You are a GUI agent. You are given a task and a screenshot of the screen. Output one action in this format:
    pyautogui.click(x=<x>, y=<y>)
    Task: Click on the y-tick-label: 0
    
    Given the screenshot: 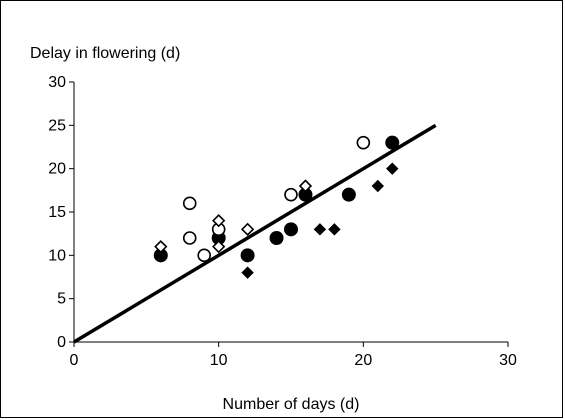 What is the action you would take?
    pyautogui.click(x=61, y=342)
    